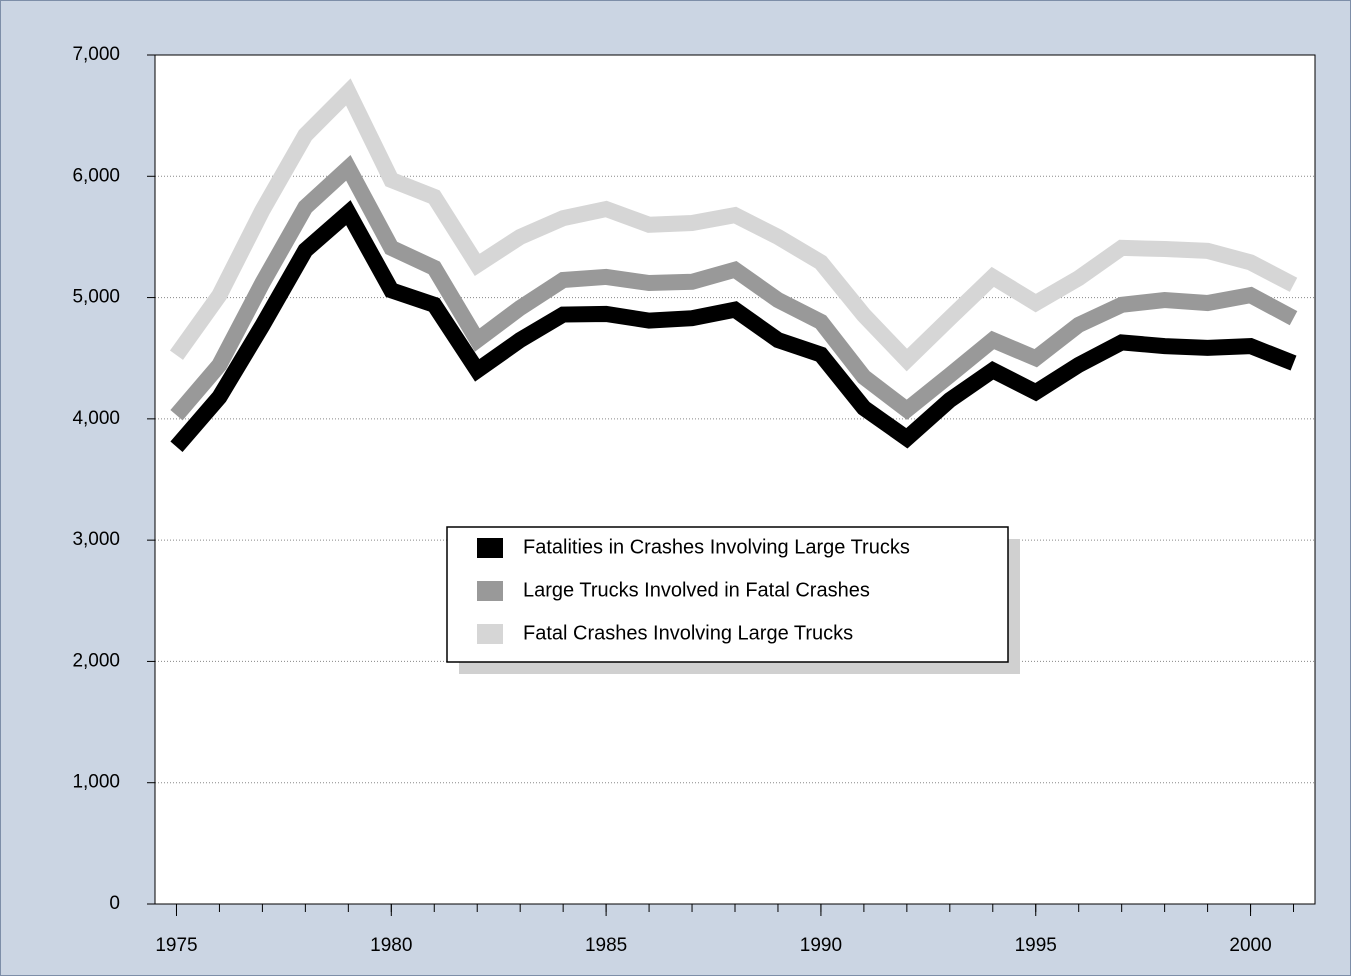  Describe the element at coordinates (176, 945) in the screenshot. I see `x-tick-label: 1975` at that location.